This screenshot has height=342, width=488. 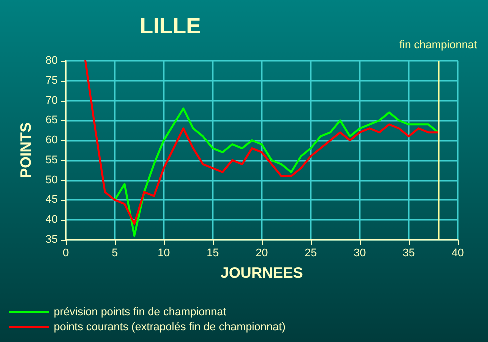 What do you see at coordinates (66, 254) in the screenshot?
I see `x-tick-label: 0` at bounding box center [66, 254].